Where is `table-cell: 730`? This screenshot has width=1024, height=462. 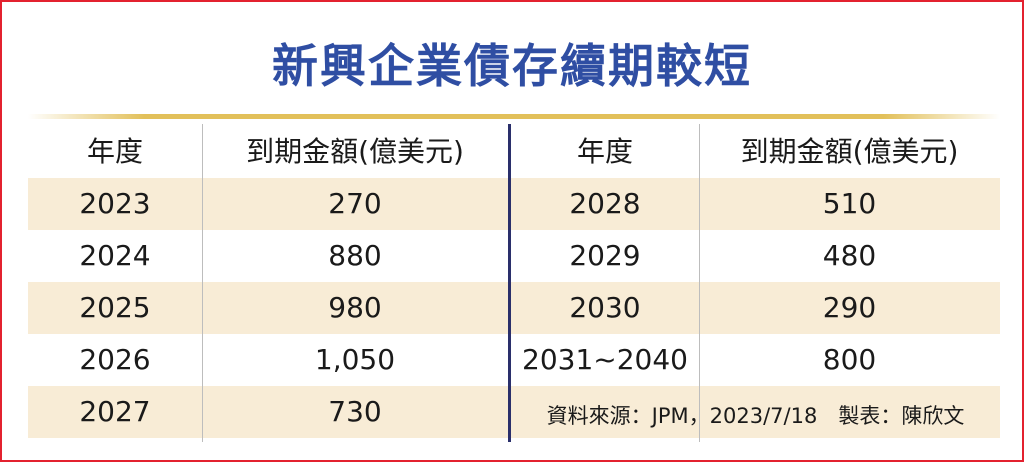
table-cell: 730 is located at coordinates (355, 411).